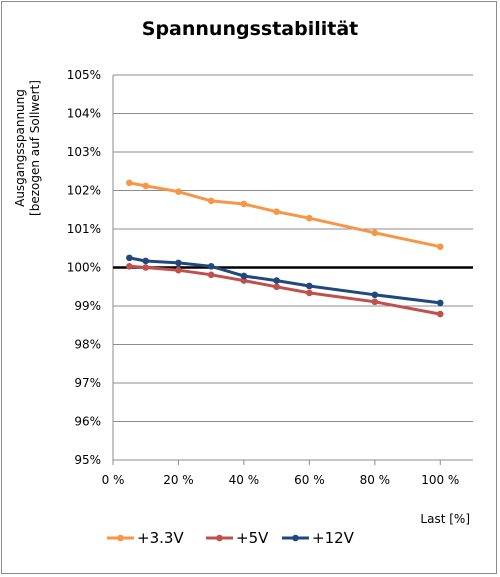 This screenshot has height=577, width=500. I want to click on legend-marker-12v, so click(295, 538).